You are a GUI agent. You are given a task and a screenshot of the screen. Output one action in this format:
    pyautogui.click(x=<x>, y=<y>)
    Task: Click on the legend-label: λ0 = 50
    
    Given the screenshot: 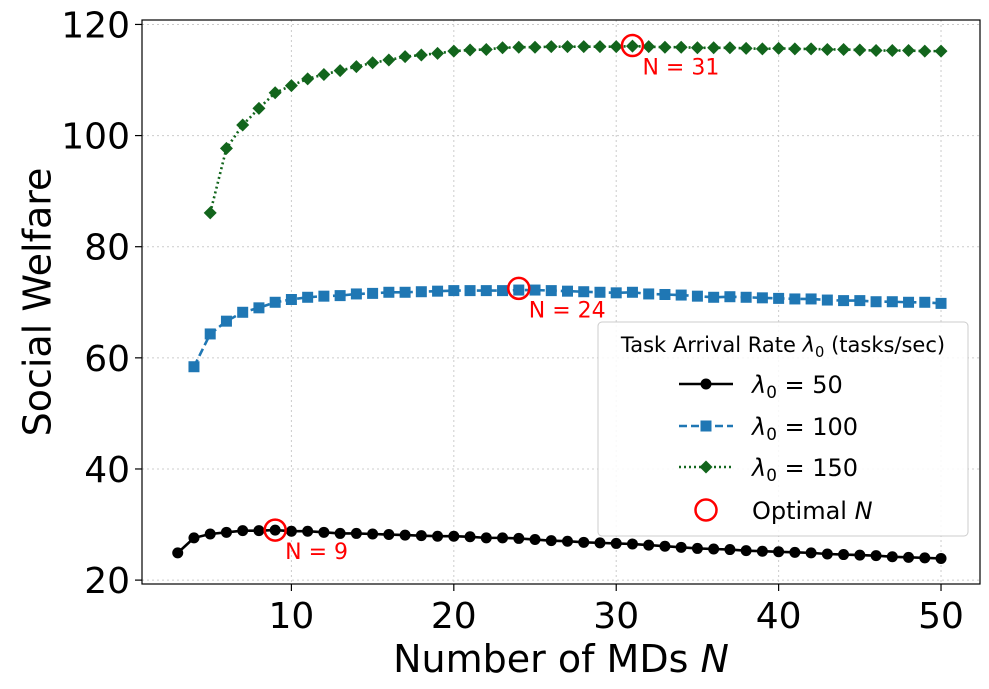 What is the action you would take?
    pyautogui.click(x=796, y=386)
    